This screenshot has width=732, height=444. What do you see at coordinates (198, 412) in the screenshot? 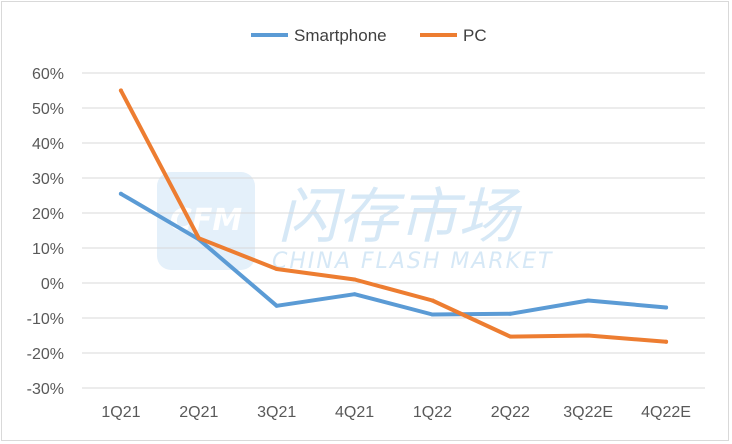
I see `x-tick-label: 2Q21` at bounding box center [198, 412].